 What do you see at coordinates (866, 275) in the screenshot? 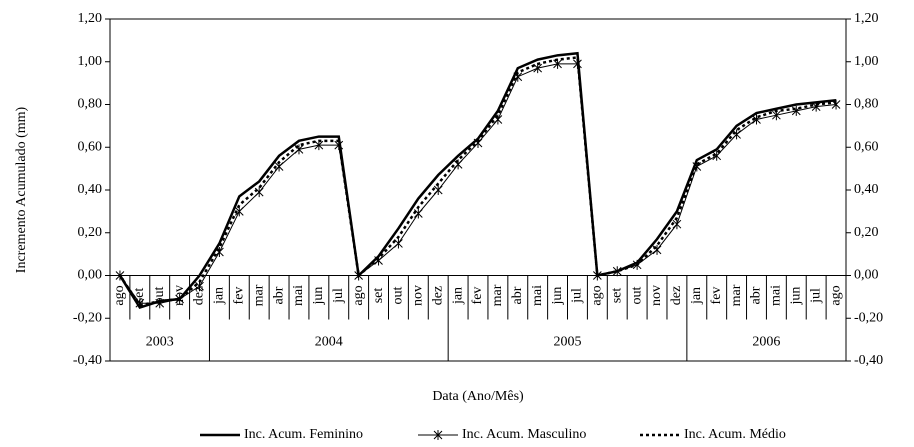
I see `y2-tick-label: 0,00` at bounding box center [866, 275].